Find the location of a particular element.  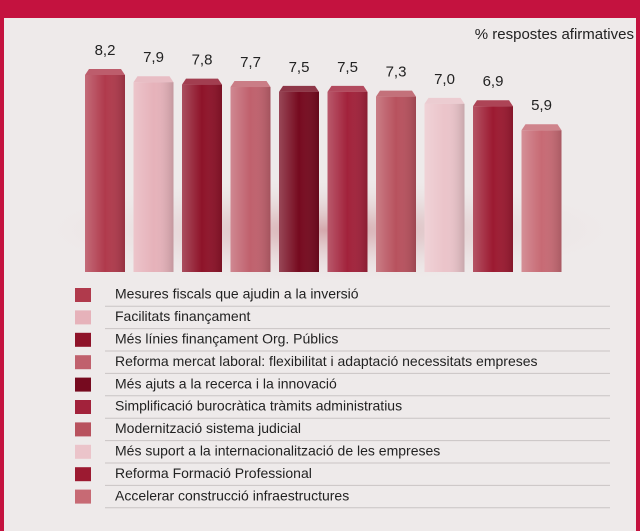

legend-label: Reforma Formació Professional is located at coordinates (213, 473).